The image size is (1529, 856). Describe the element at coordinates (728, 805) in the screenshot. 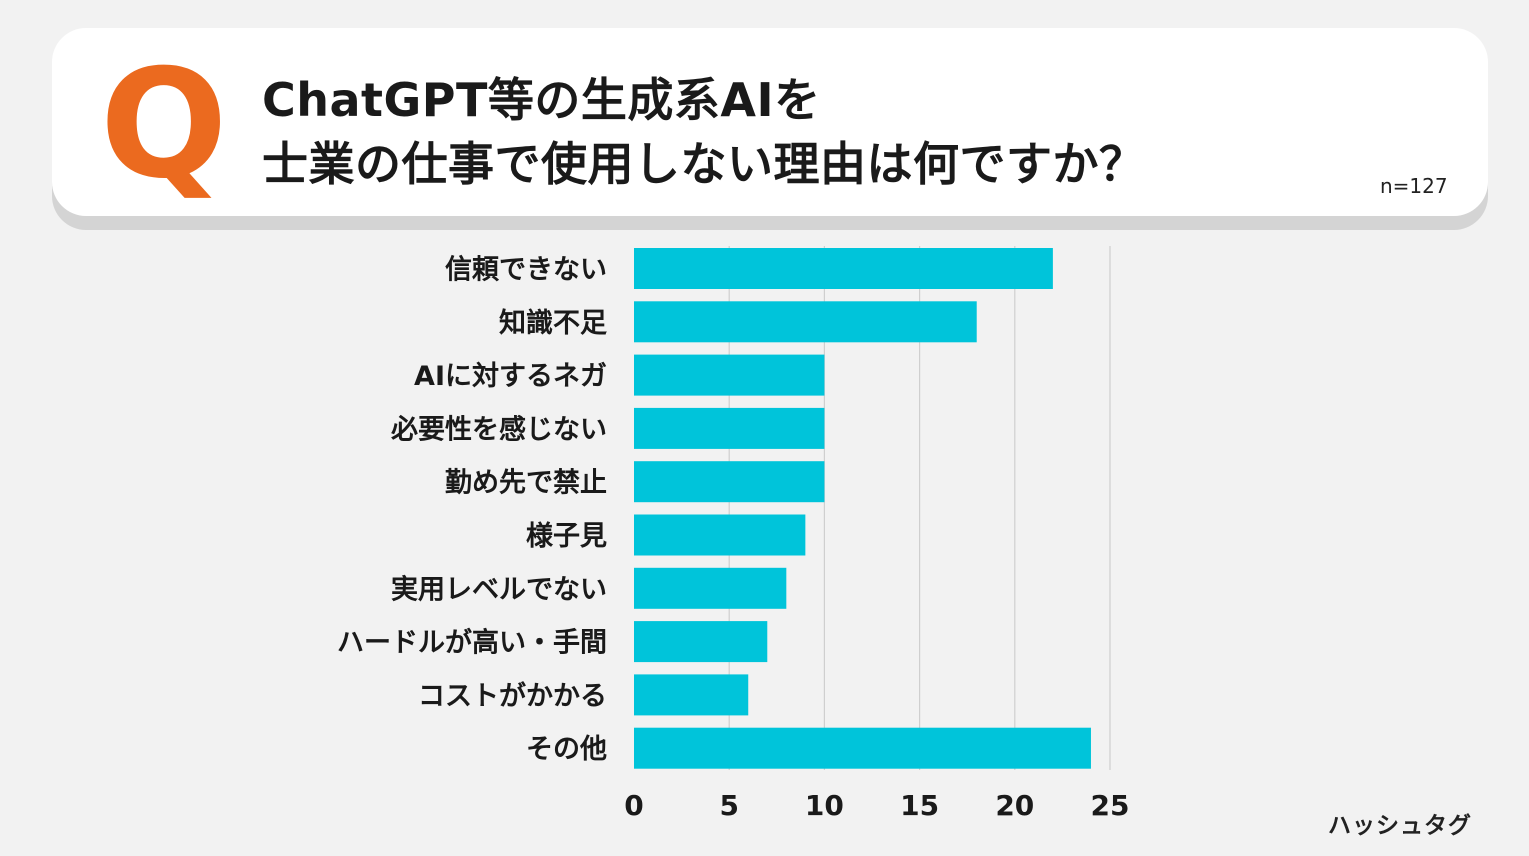

I see `x-tick-label-5: 5` at that location.